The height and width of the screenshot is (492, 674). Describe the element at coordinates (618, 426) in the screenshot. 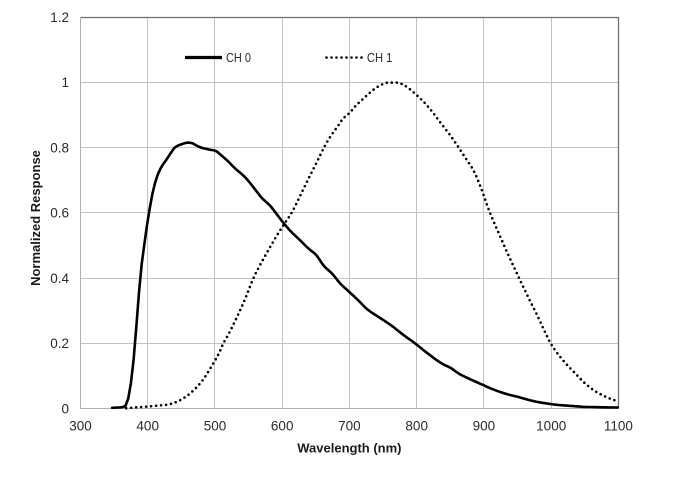

I see `svg-text: 1100` at that location.